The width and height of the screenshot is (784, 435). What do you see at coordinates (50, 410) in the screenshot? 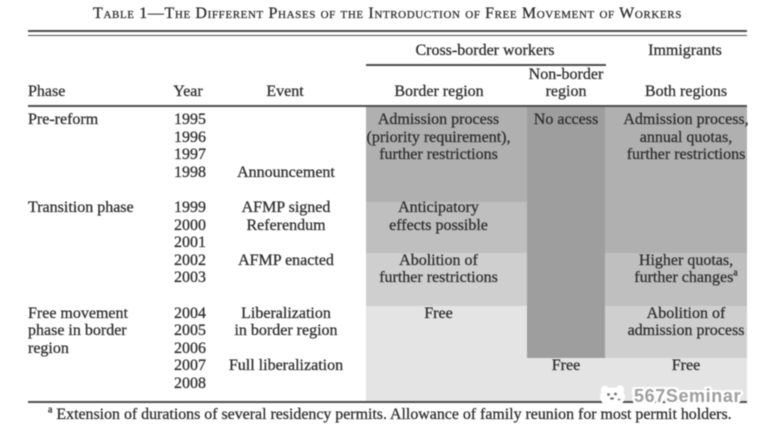
I see `footnote-marker: a` at bounding box center [50, 410].